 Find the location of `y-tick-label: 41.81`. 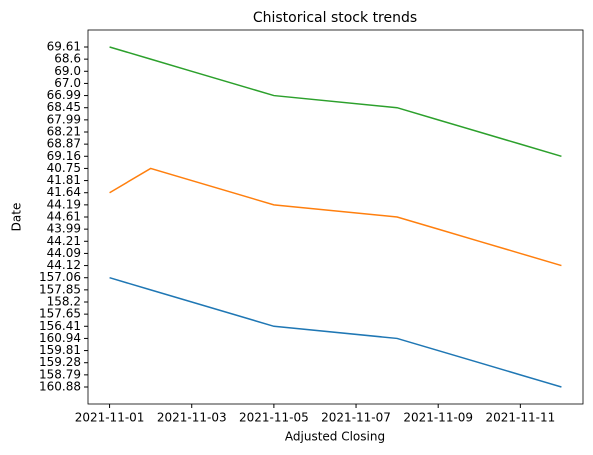

y-tick-label: 41.81 is located at coordinates (64, 180).